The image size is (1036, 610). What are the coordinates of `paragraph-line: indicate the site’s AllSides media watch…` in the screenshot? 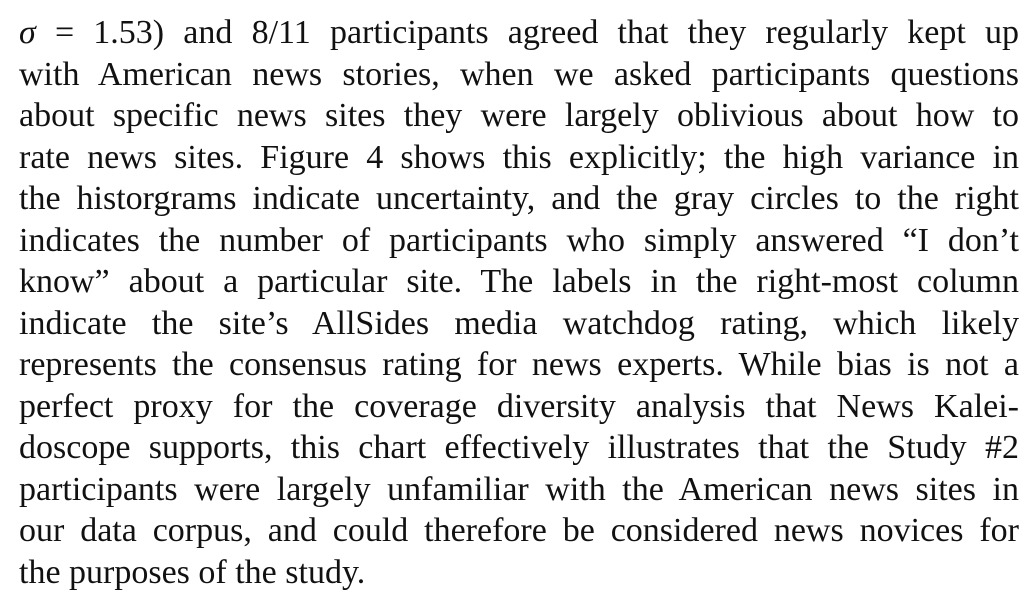 It's located at (519, 323).